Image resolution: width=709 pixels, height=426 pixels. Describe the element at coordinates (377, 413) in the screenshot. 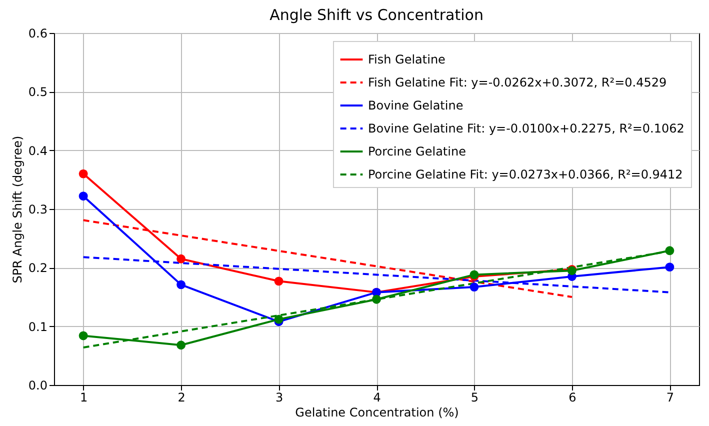

I see `x-axis-title: Gelatine Concentration (%)` at that location.